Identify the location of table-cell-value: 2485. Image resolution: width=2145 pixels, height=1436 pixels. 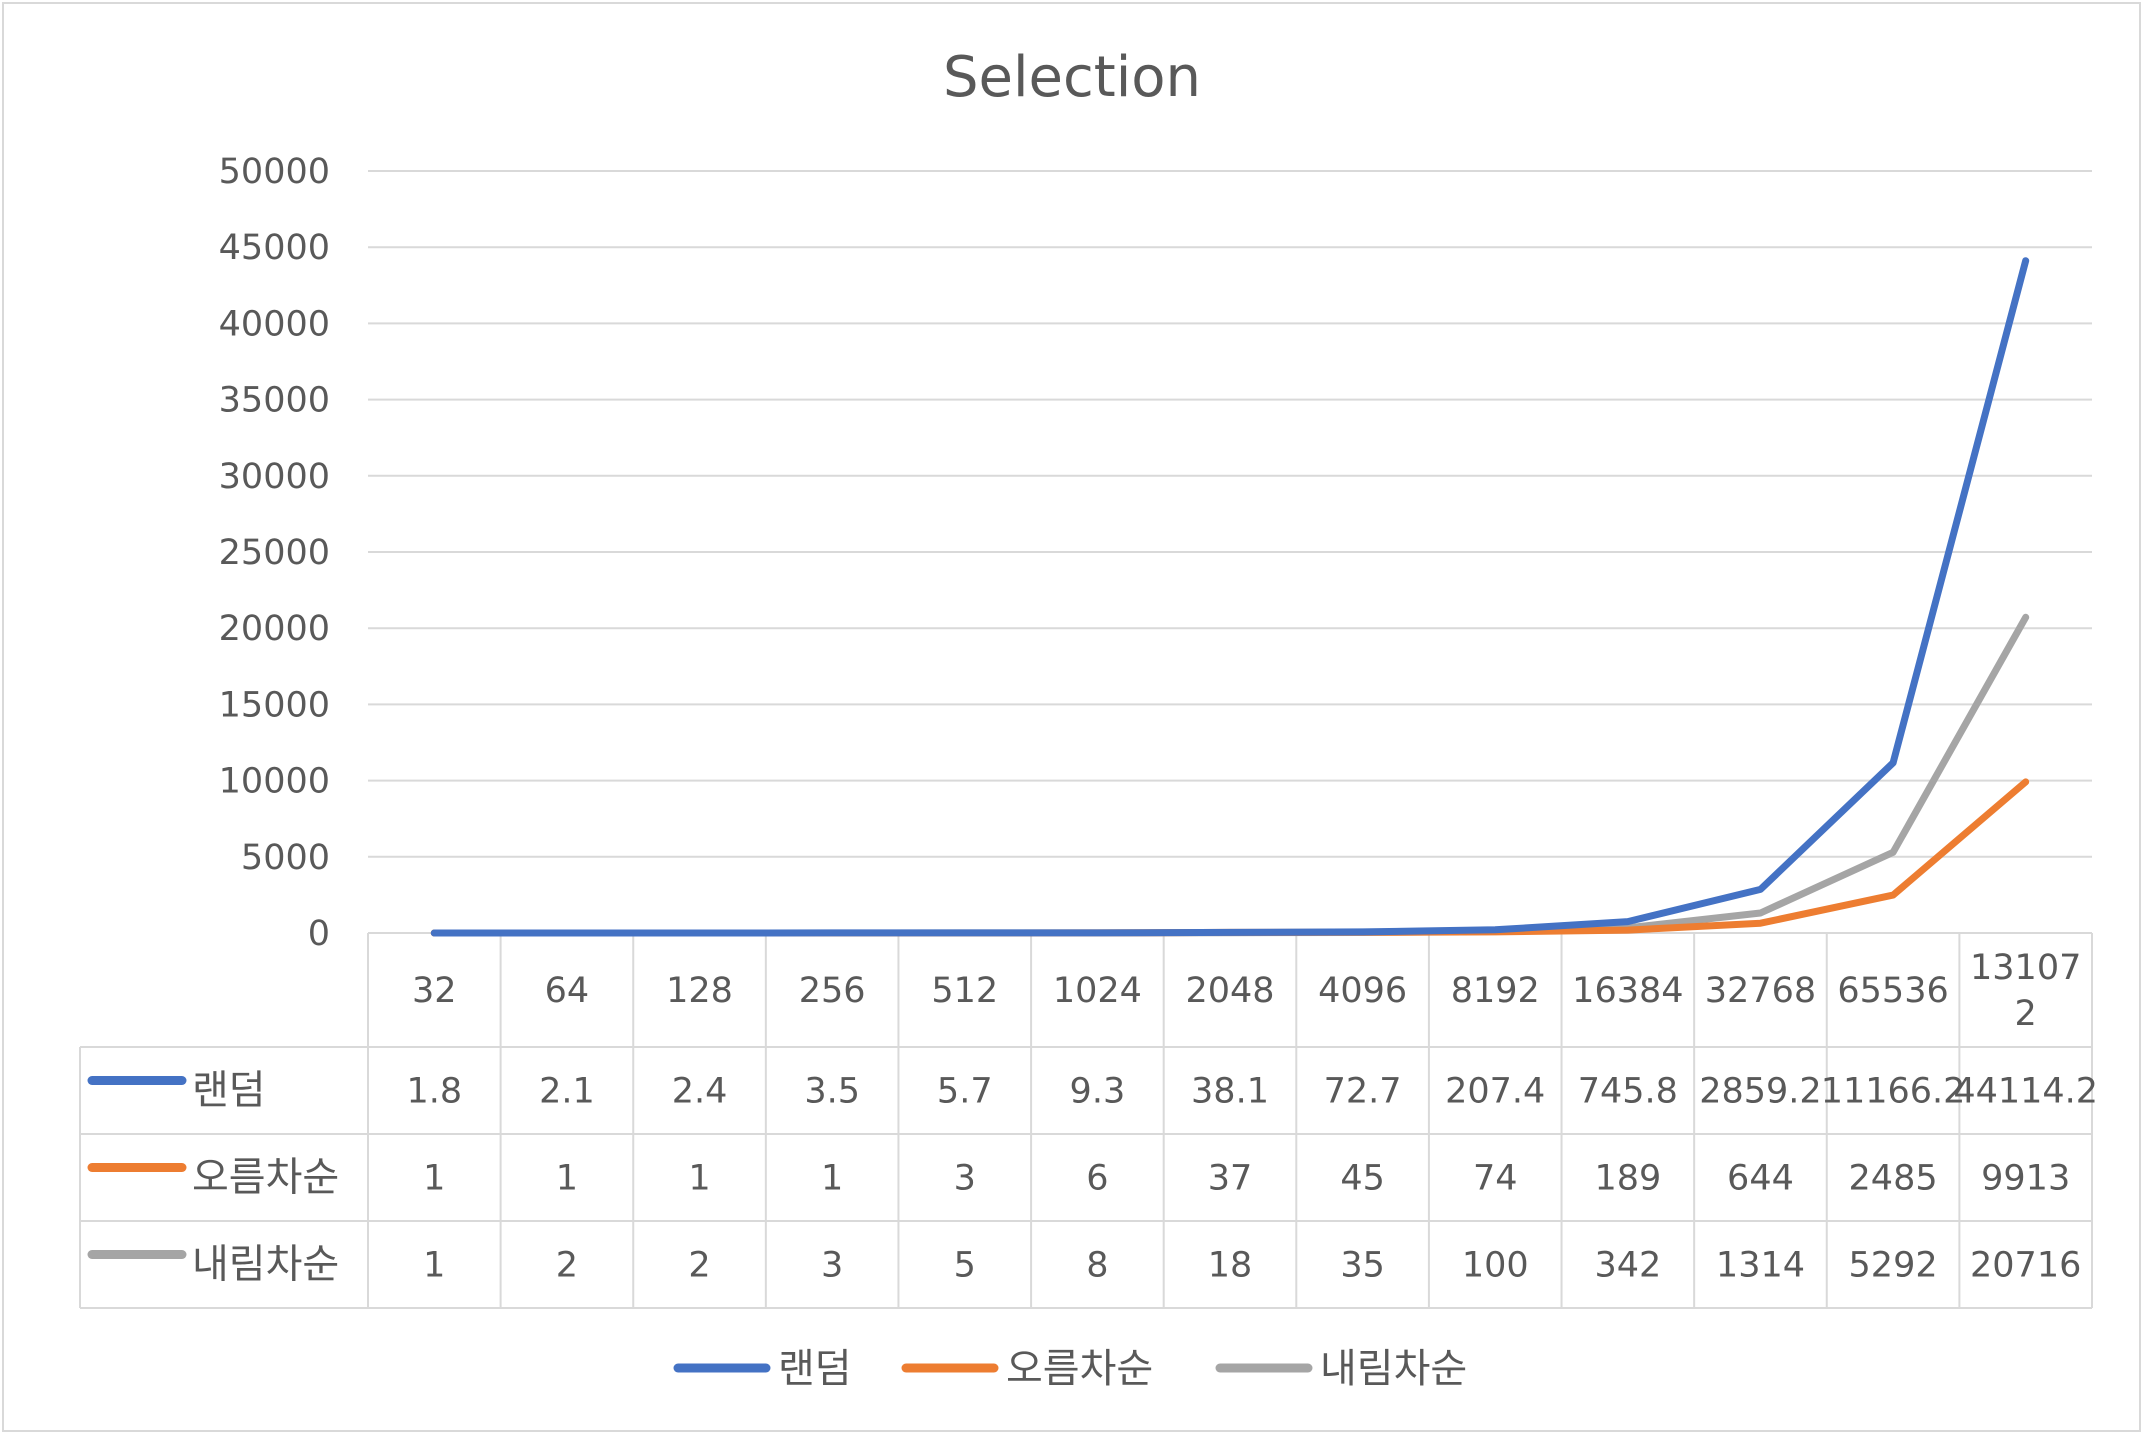
(1893, 1179).